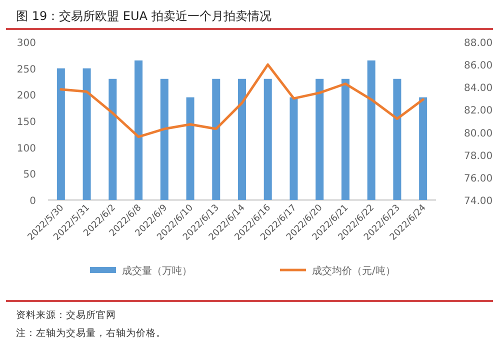 The image size is (499, 346). I want to click on y-tick-label: 100, so click(26, 148).